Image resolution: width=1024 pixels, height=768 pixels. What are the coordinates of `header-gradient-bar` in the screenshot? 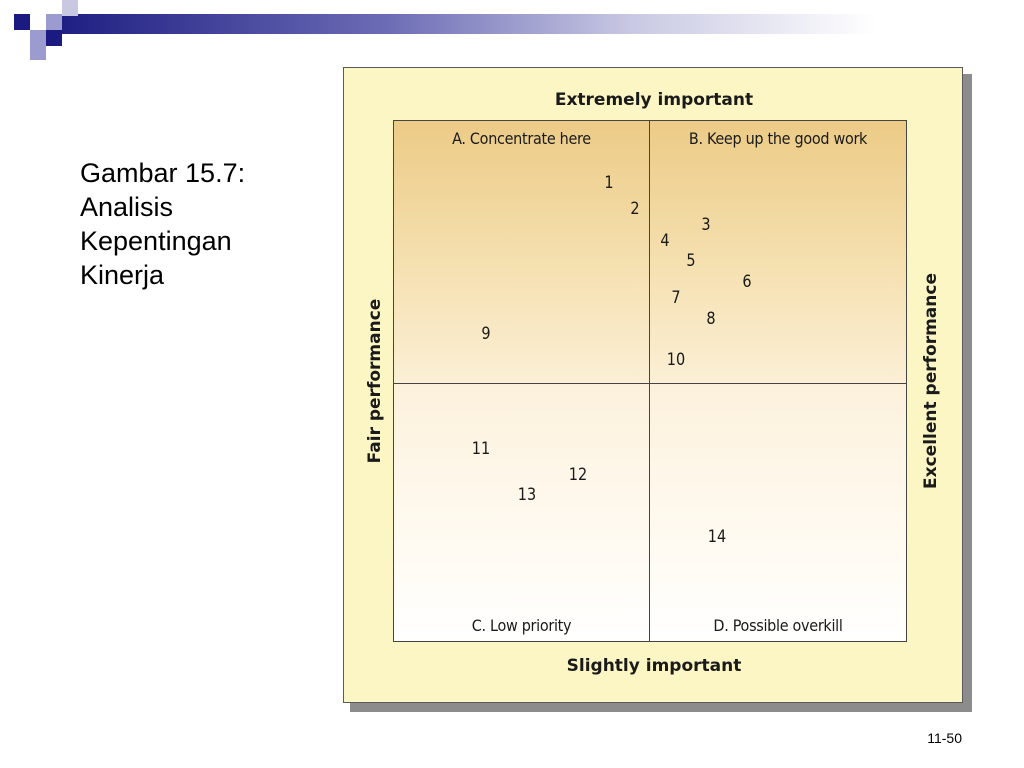 It's located at (532, 24).